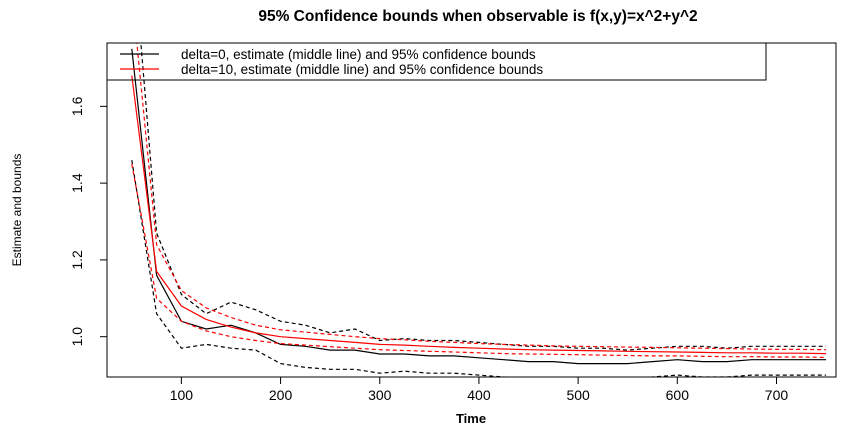 This screenshot has height=428, width=845. I want to click on x-tick-label: 200, so click(281, 395).